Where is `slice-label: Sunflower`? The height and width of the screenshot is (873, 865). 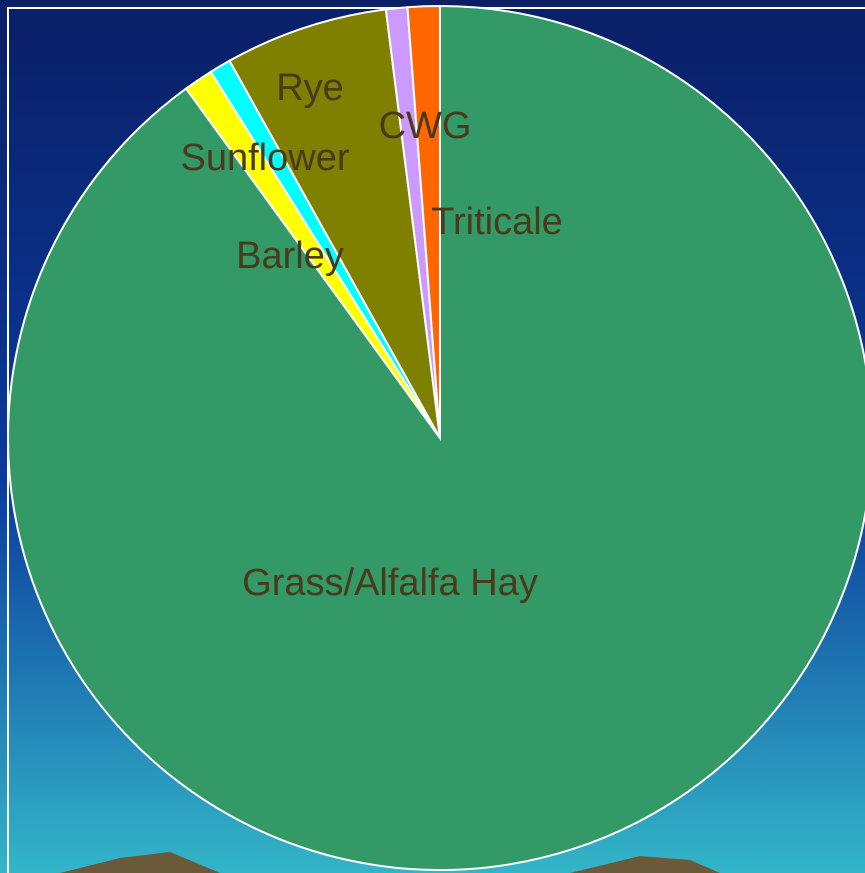
slice-label: Sunflower is located at coordinates (265, 158).